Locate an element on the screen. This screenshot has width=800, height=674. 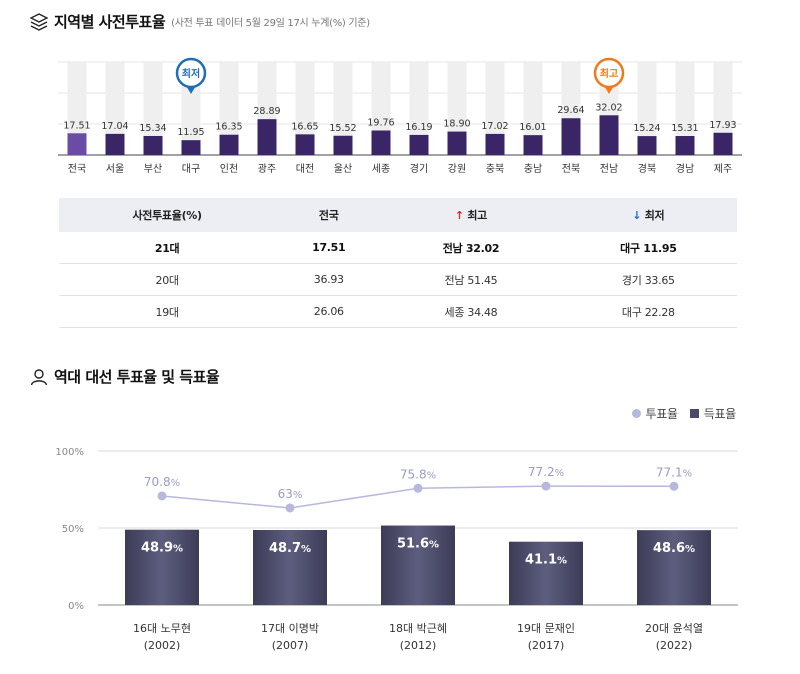
category-label-전북: 전북 is located at coordinates (571, 169).